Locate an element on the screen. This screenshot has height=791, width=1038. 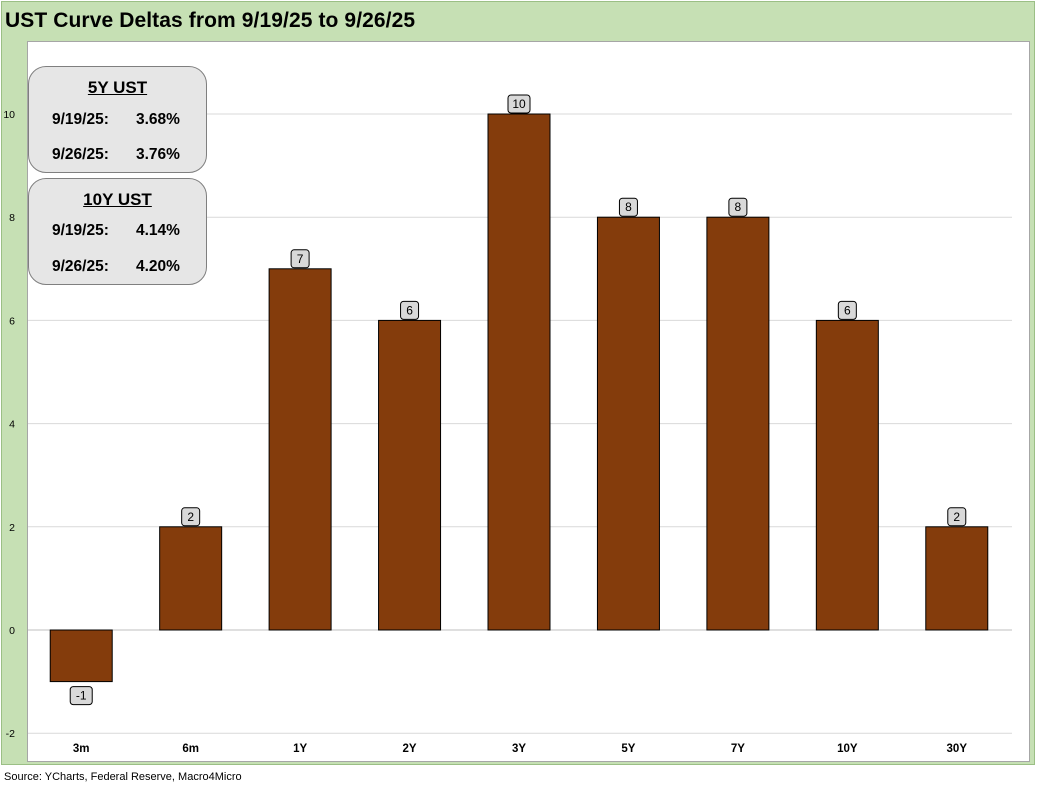
info-row: 9/19/25: 3.68% is located at coordinates (116, 120).